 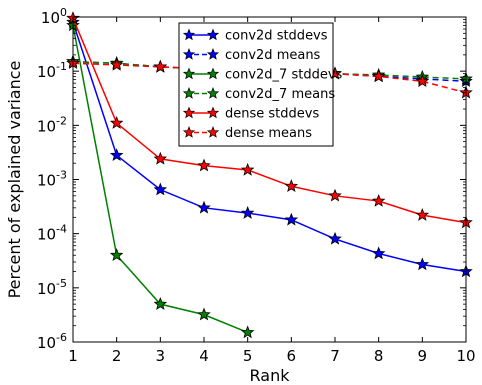 What do you see at coordinates (52, 70) in the screenshot?
I see `y-tick-label: 10⁻¹` at bounding box center [52, 70].